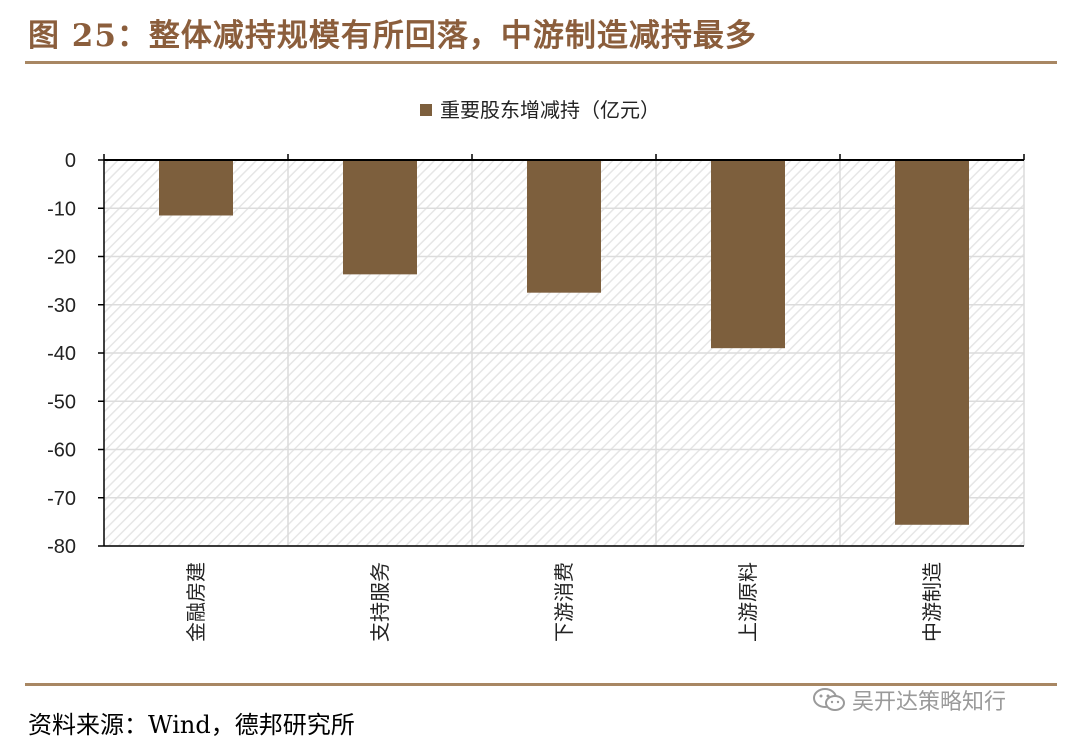 Image resolution: width=1080 pixels, height=747 pixels. Describe the element at coordinates (748, 602) in the screenshot. I see `x-tick-label: 上游原料` at that location.